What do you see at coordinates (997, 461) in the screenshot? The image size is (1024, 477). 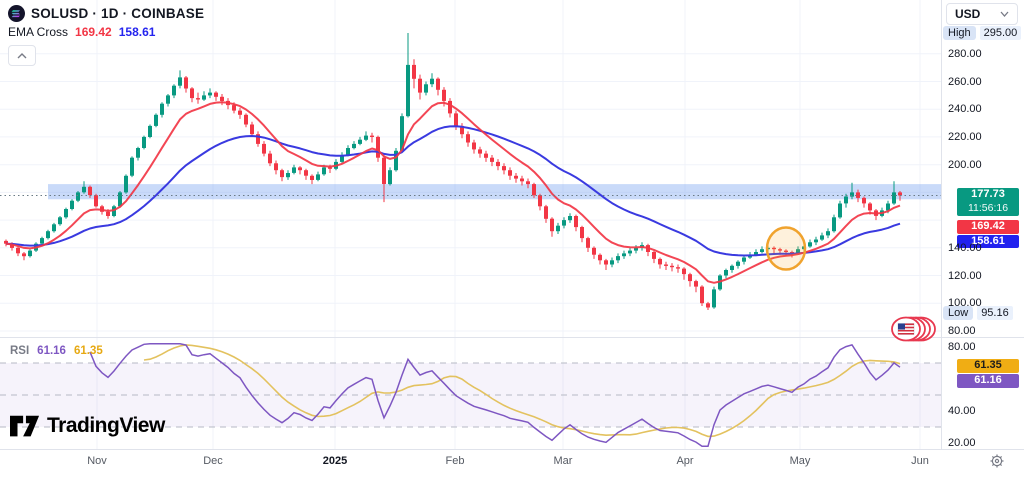 I see `time-axis-settings-gear-icon` at bounding box center [997, 461].